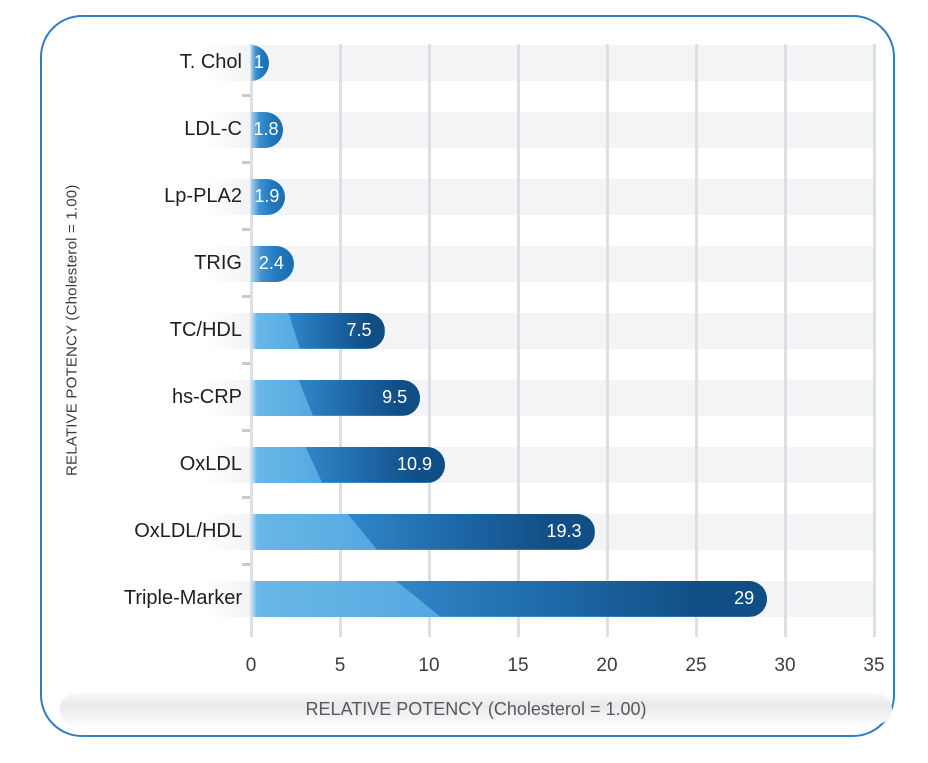 This screenshot has height=763, width=928. I want to click on bar-value-label: 19.3, so click(564, 531).